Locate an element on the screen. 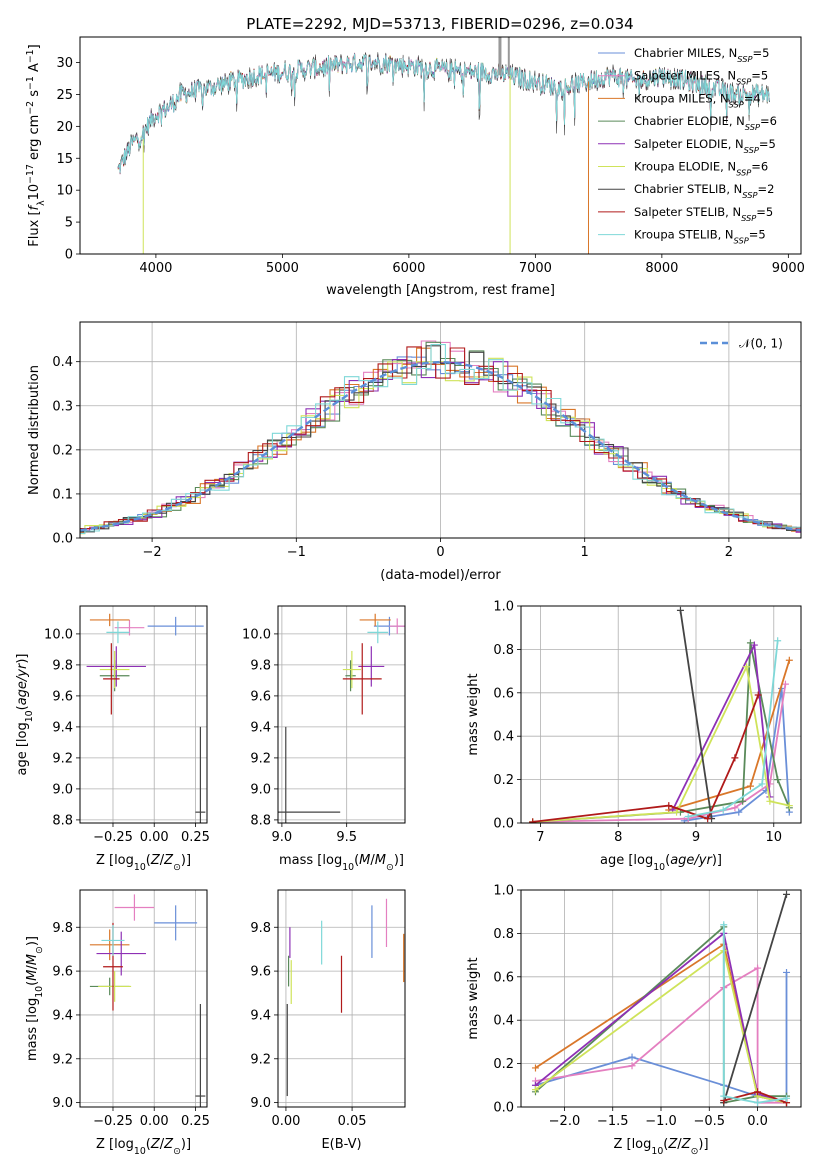  x-axis-label: E(B-V) is located at coordinates (341, 1144).